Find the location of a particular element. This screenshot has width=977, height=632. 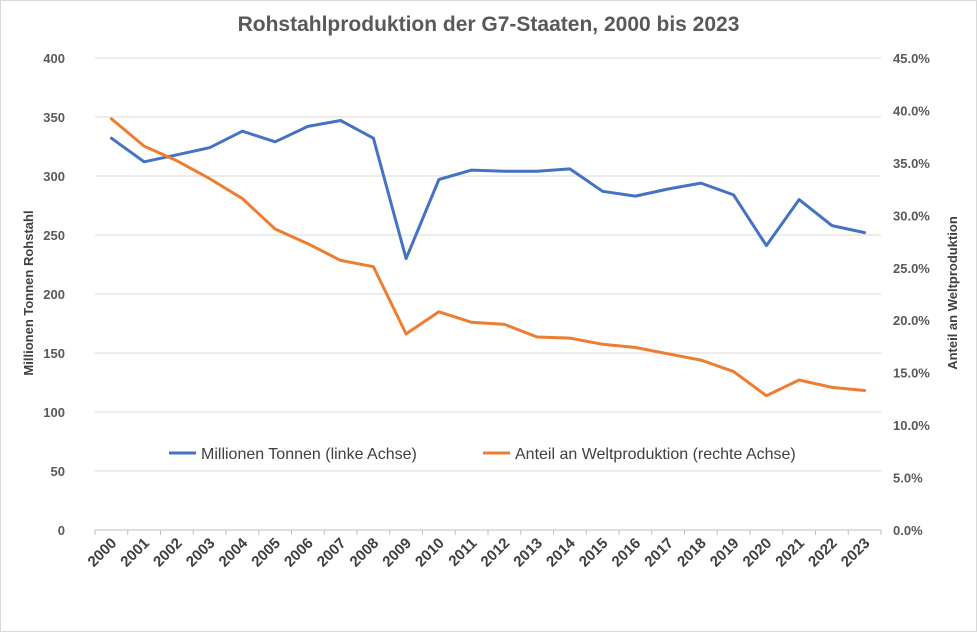

x-tick-label: 2019 is located at coordinates (725, 553).